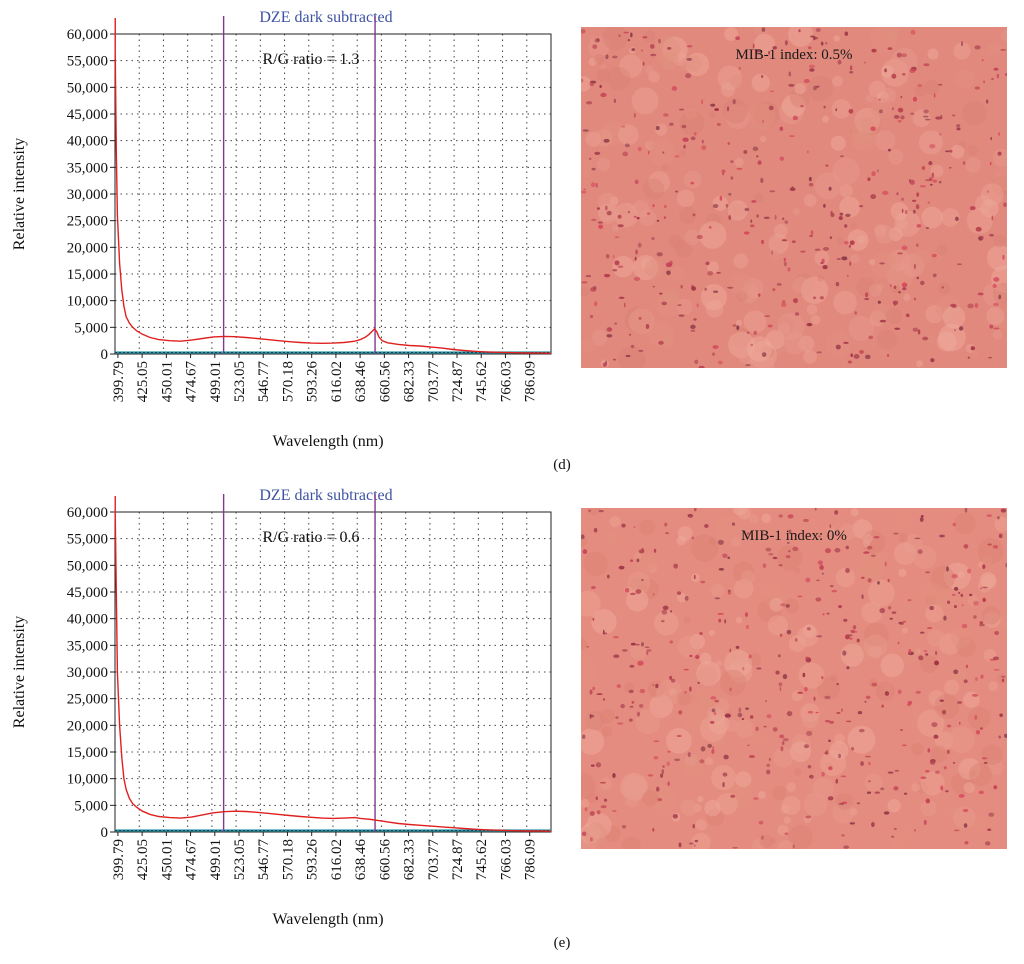 The image size is (1024, 964). I want to click on grid-d, so click(333, 193).